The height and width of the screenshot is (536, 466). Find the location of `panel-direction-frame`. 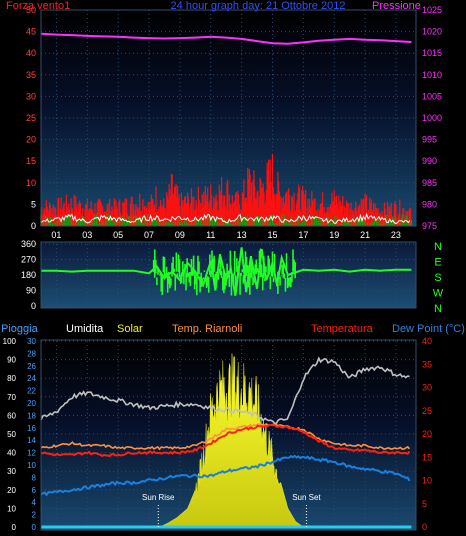

panel-direction-frame is located at coordinates (228, 275).